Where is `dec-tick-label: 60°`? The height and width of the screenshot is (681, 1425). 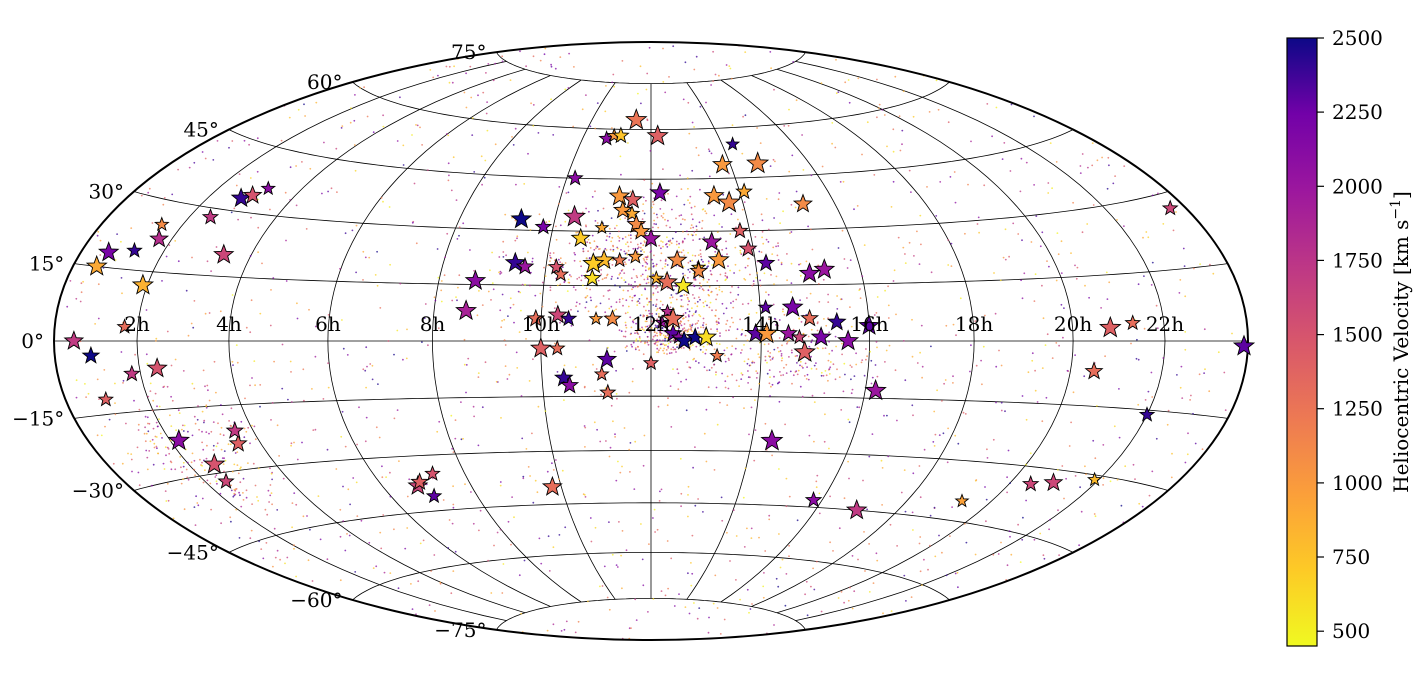 dec-tick-label: 60° is located at coordinates (324, 82).